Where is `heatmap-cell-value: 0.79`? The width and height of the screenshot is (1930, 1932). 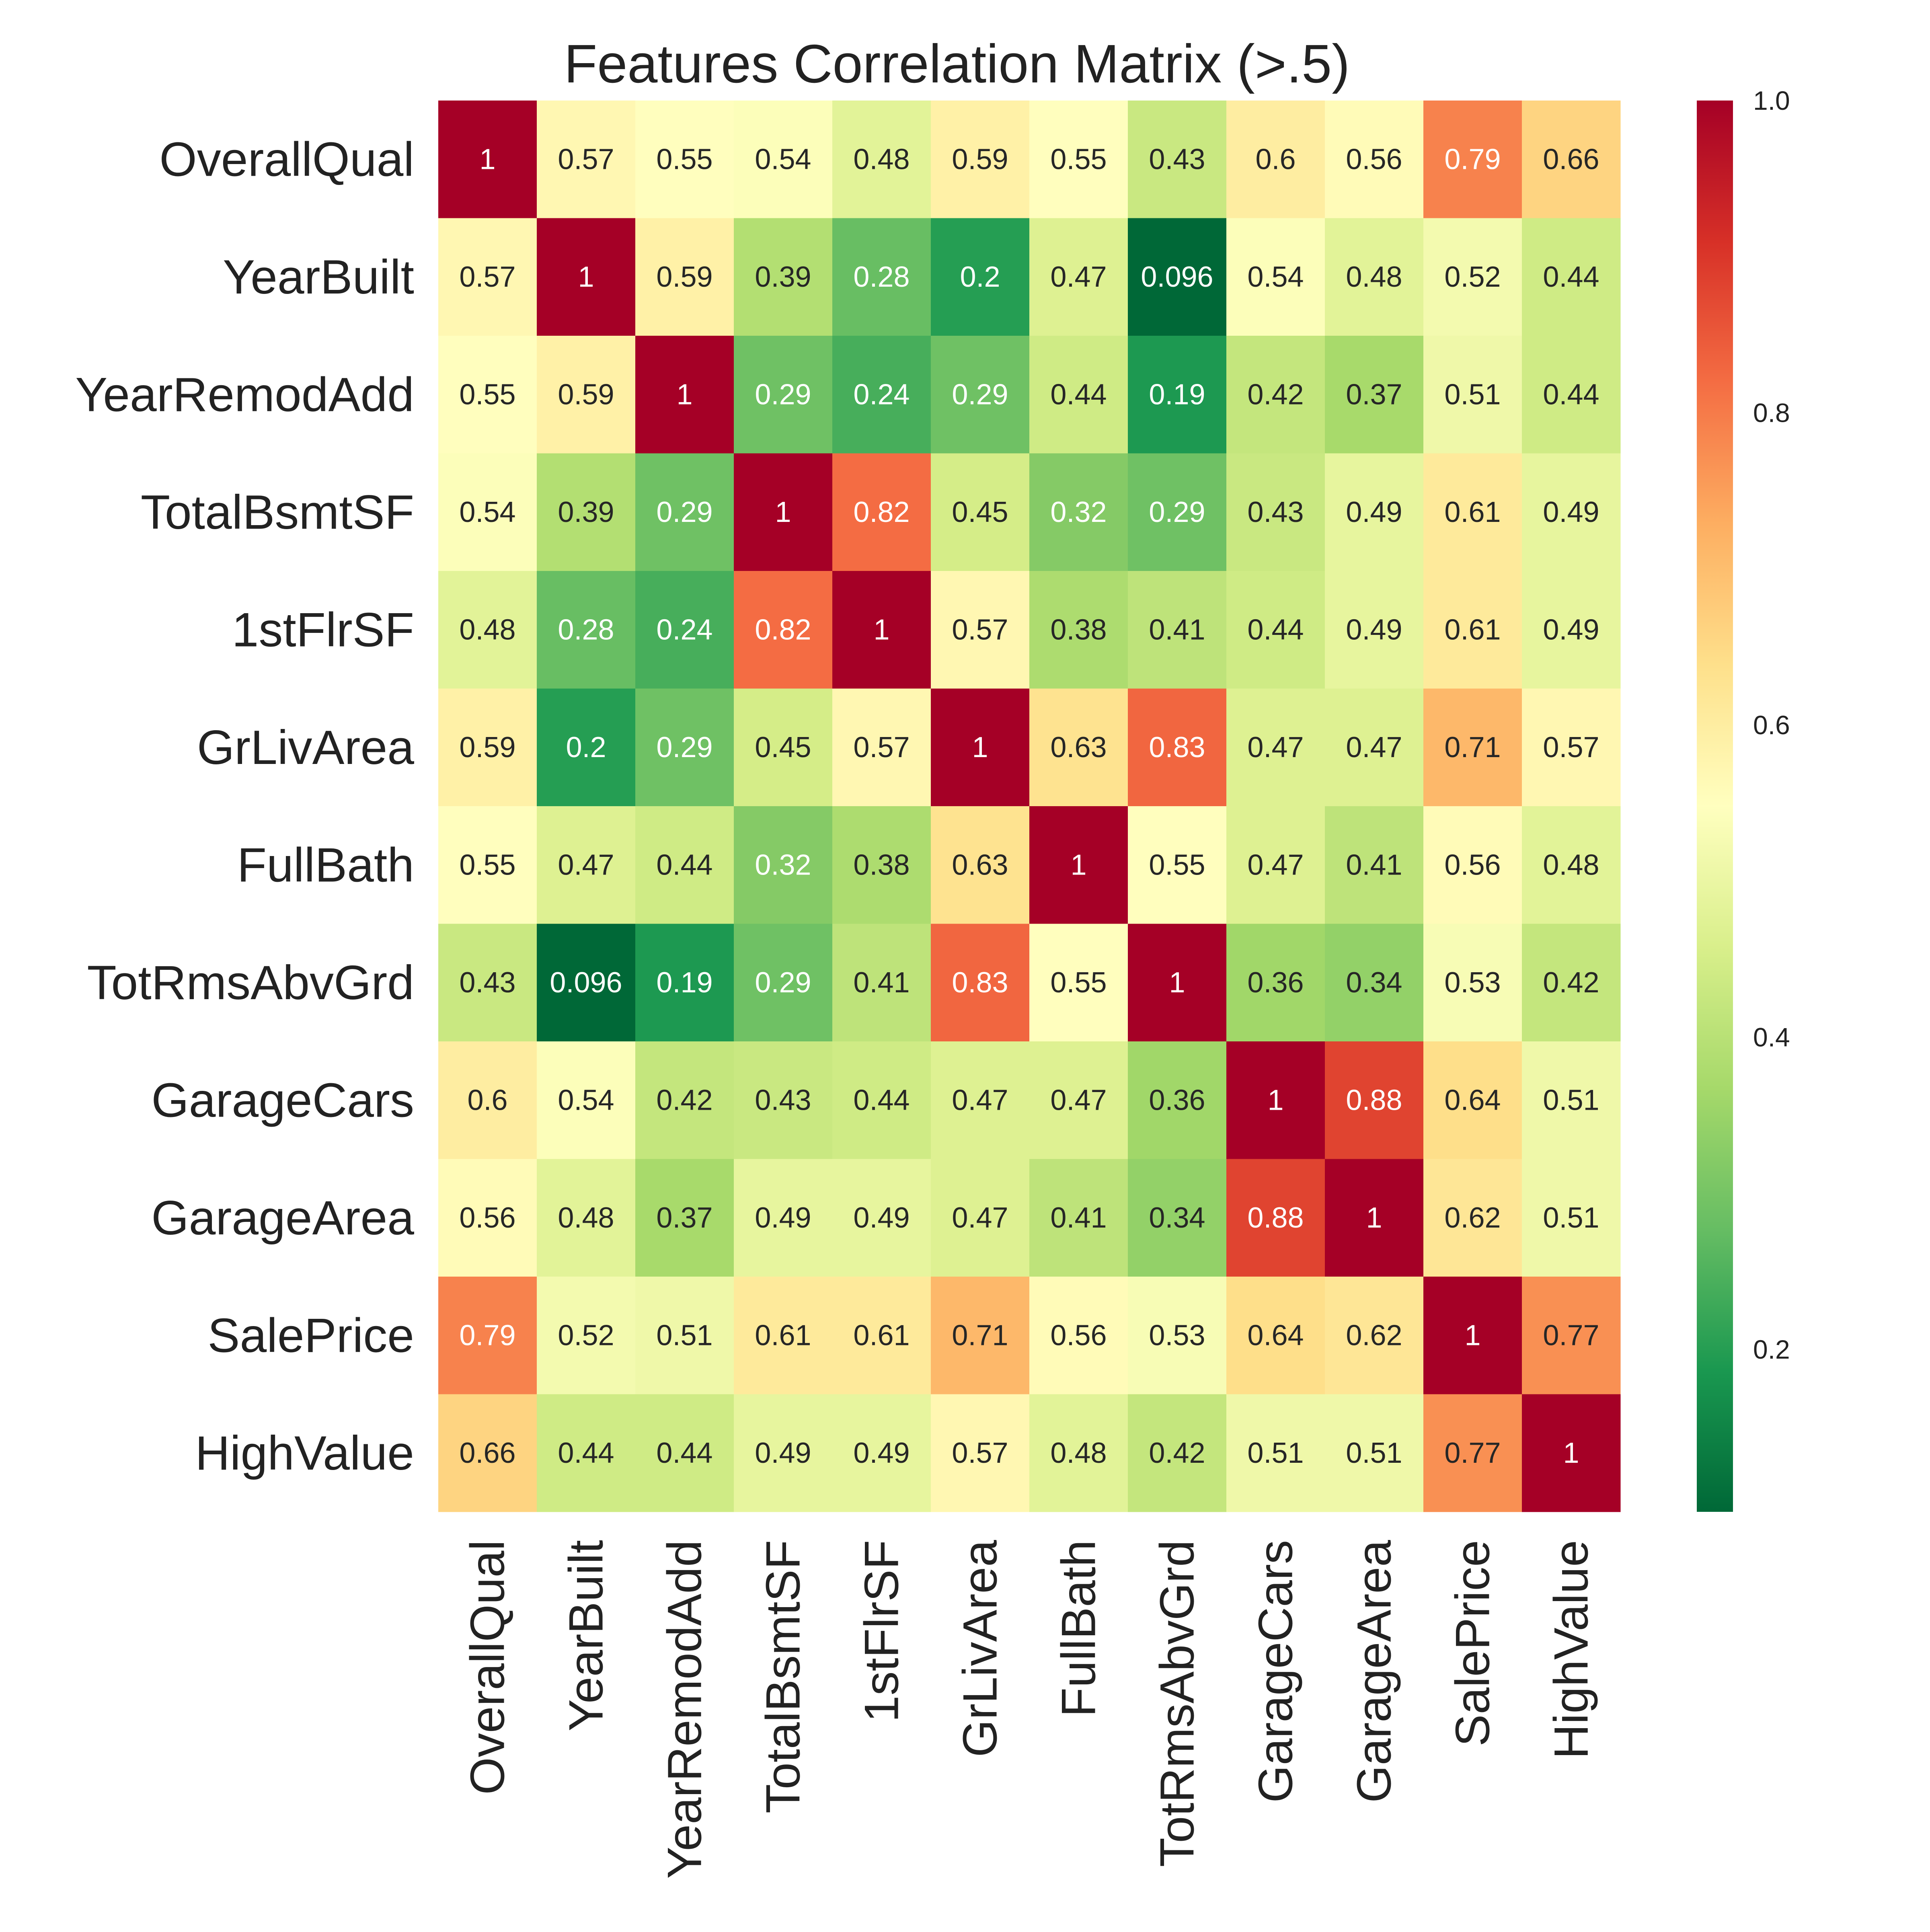 heatmap-cell-value: 0.79 is located at coordinates (487, 1335).